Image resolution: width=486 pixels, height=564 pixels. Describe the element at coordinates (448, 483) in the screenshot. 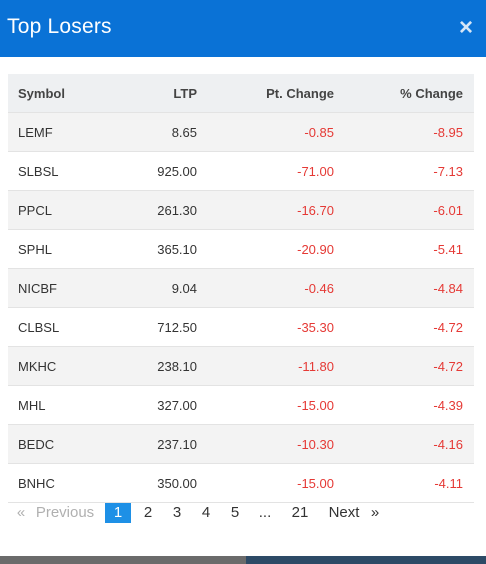

I see `pct-change-cell: -4.11` at that location.